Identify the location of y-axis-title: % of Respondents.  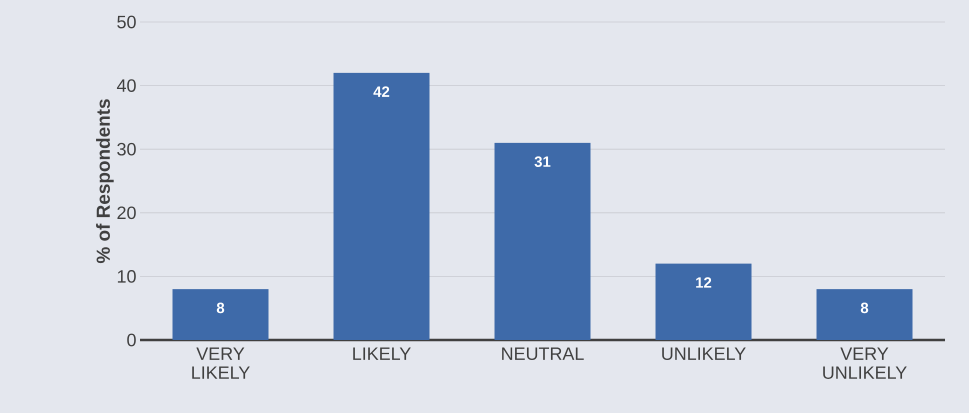
(105, 181).